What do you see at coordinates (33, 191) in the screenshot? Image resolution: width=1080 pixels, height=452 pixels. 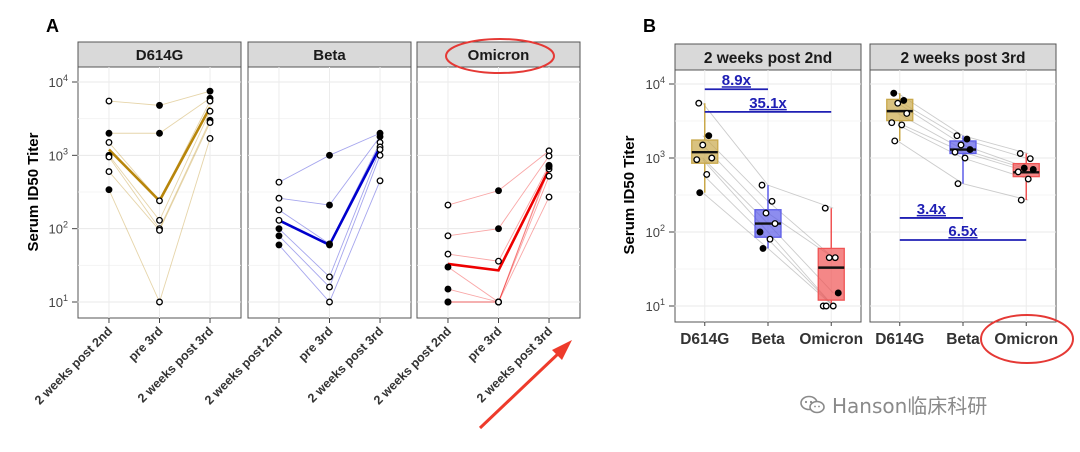 I see `panel-a-y-axis-label: Serum ID50 Titer` at bounding box center [33, 191].